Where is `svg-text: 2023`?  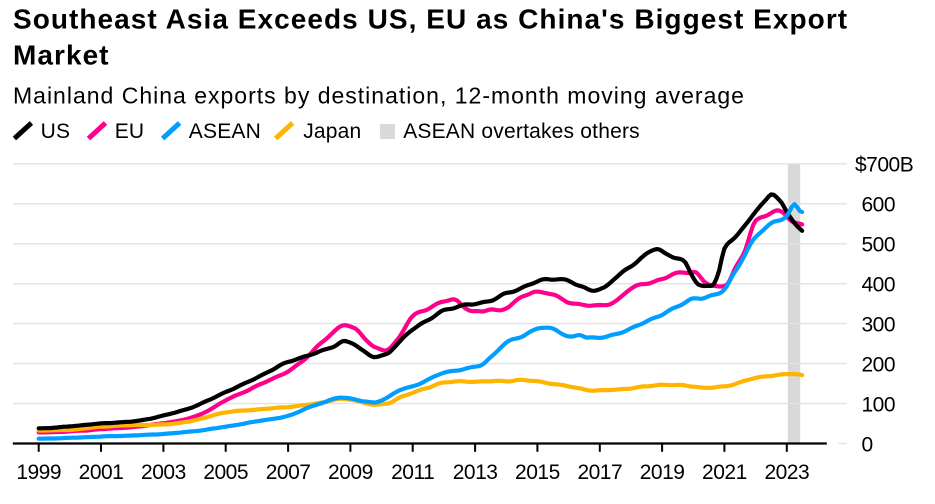 svg-text: 2023 is located at coordinates (786, 472).